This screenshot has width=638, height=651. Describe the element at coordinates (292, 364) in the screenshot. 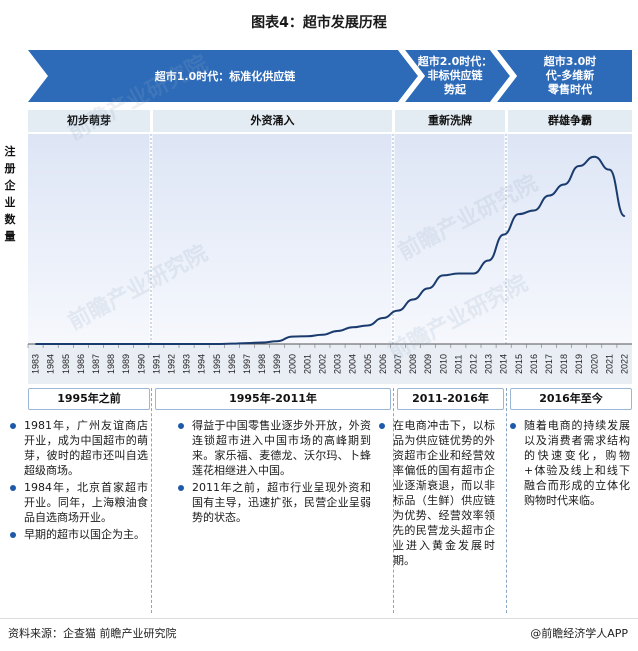

I see `x-tick-label: 2000` at that location.